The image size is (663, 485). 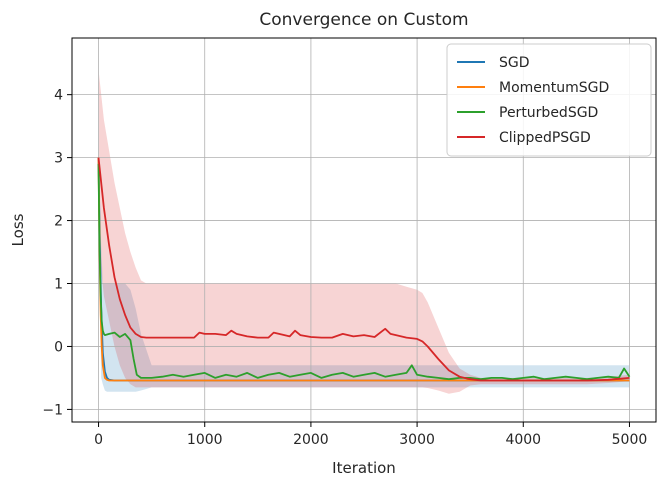 I want to click on y-axis-ticks: −1 0 1 2 3 4, so click(x=57, y=253).